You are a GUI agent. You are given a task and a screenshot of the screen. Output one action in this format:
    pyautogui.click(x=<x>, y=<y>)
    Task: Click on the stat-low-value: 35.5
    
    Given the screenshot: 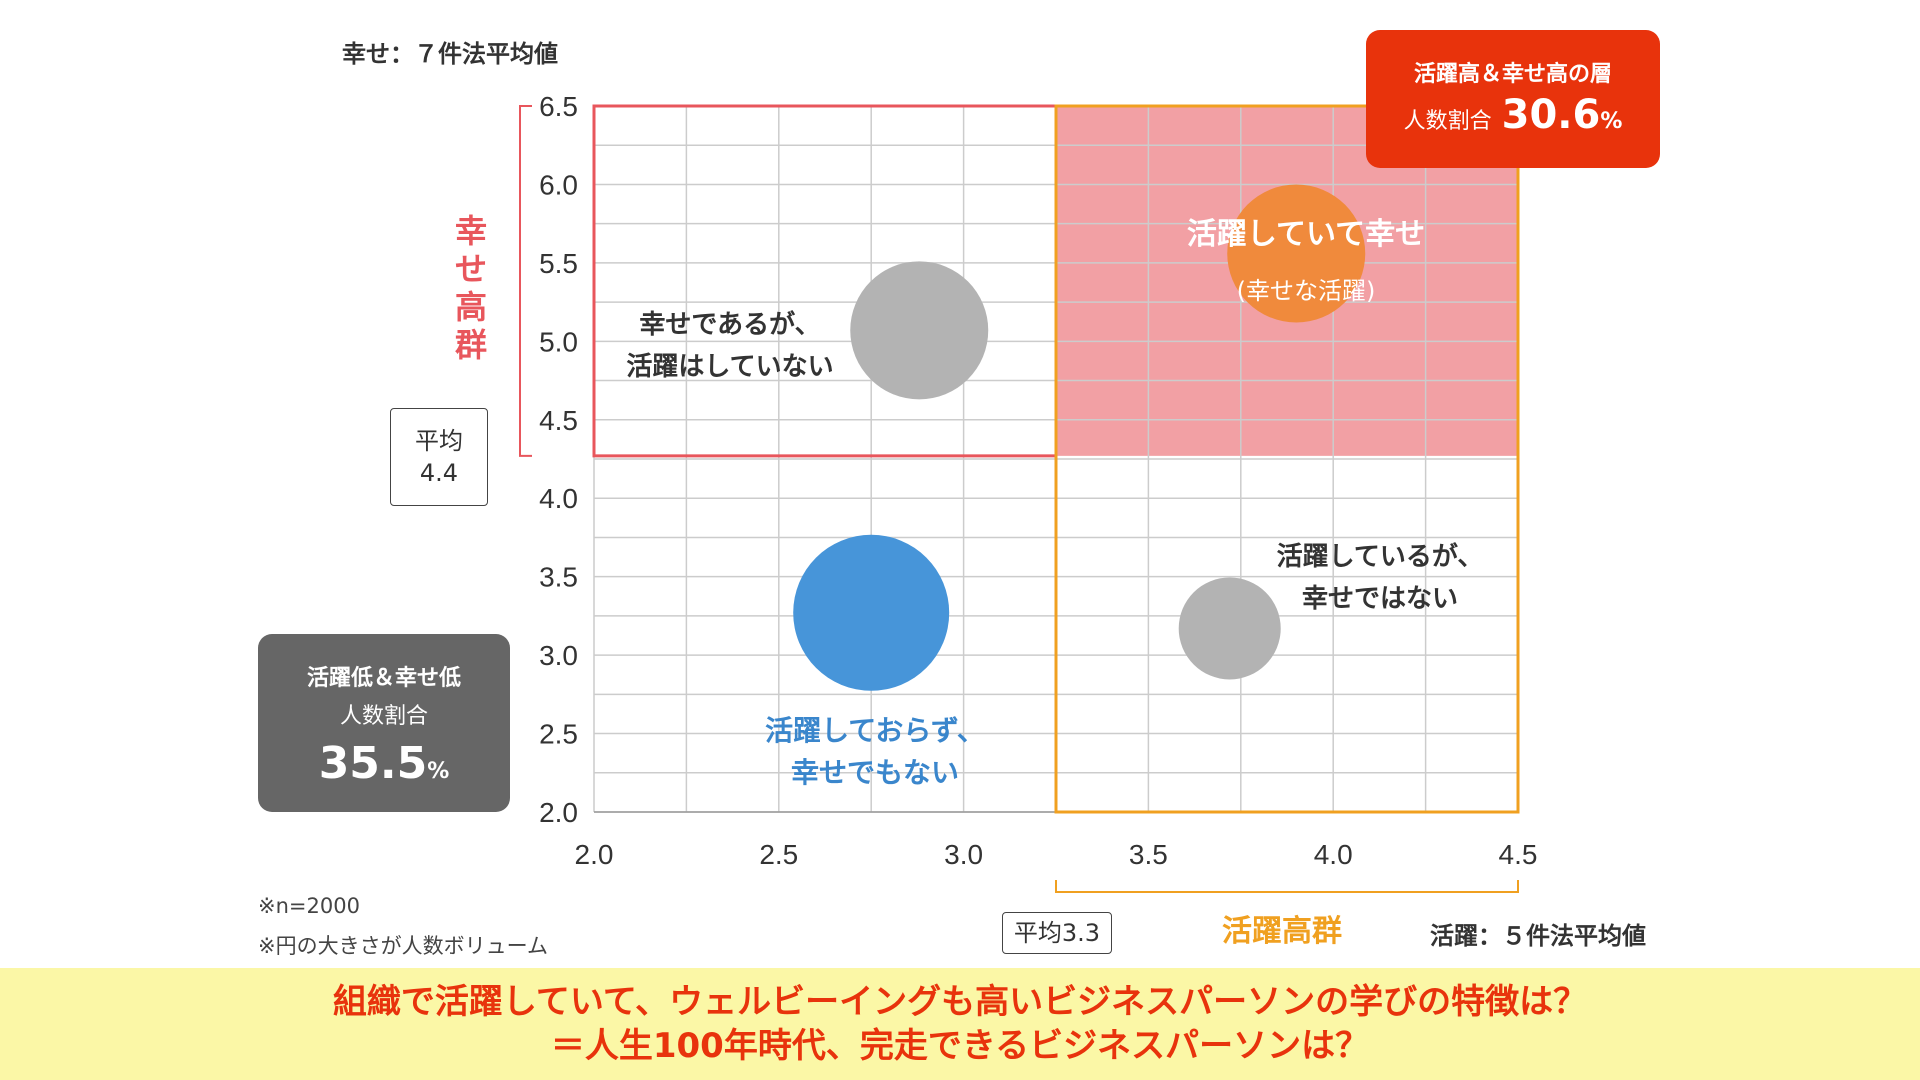 What is the action you would take?
    pyautogui.click(x=373, y=763)
    